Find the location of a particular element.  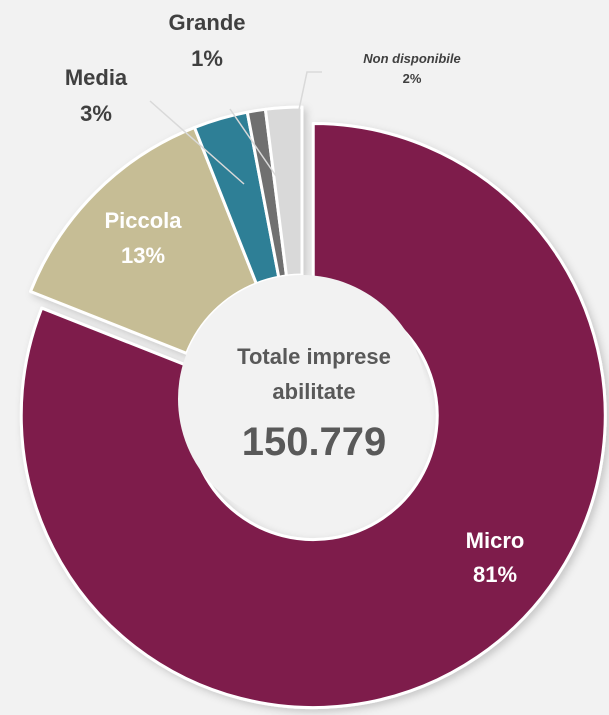

label-media-percent: 3% is located at coordinates (96, 113).